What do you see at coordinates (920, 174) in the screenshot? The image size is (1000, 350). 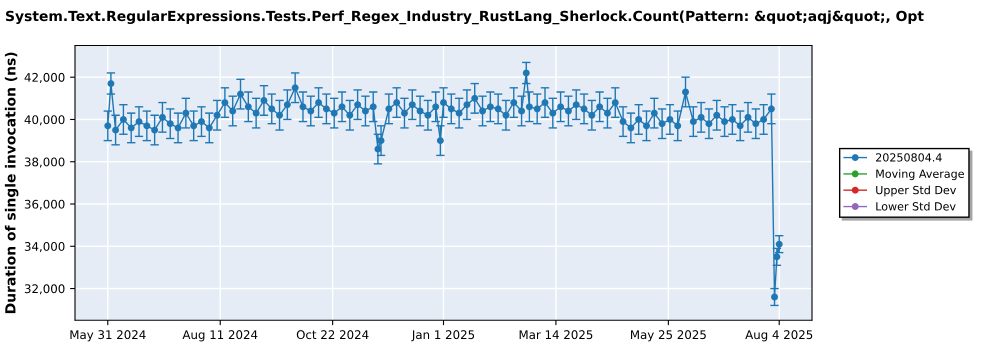 I see `legend-label: Moving Average` at bounding box center [920, 174].